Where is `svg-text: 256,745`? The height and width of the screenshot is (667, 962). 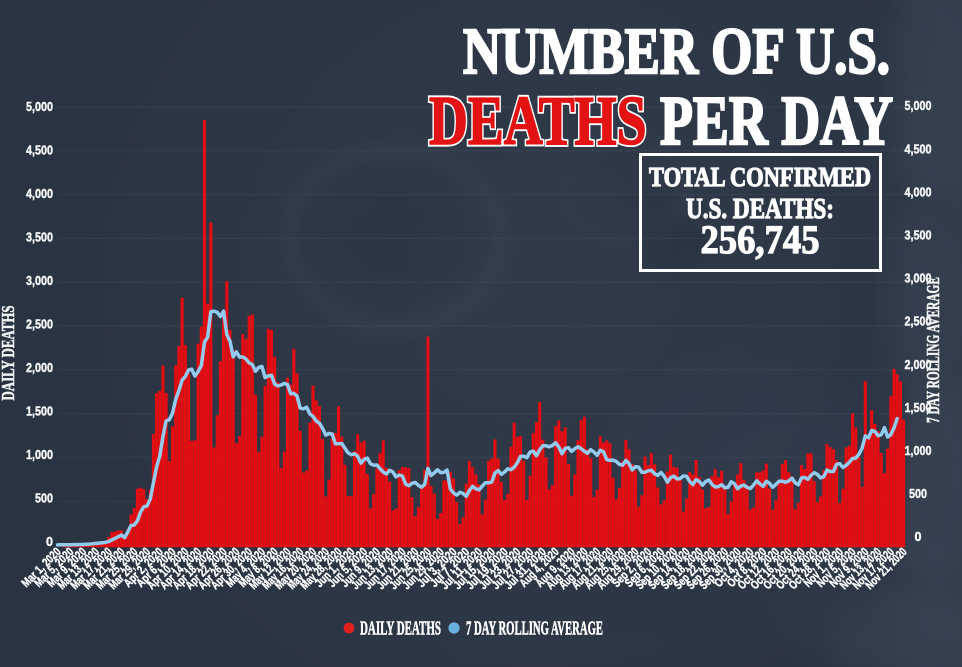 svg-text: 256,745 is located at coordinates (760, 239).